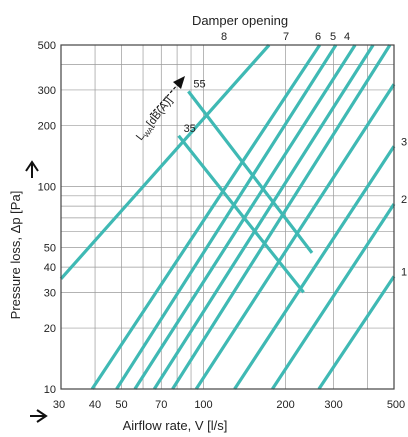  Describe the element at coordinates (50, 329) in the screenshot. I see `y-tick-label: 20` at that location.